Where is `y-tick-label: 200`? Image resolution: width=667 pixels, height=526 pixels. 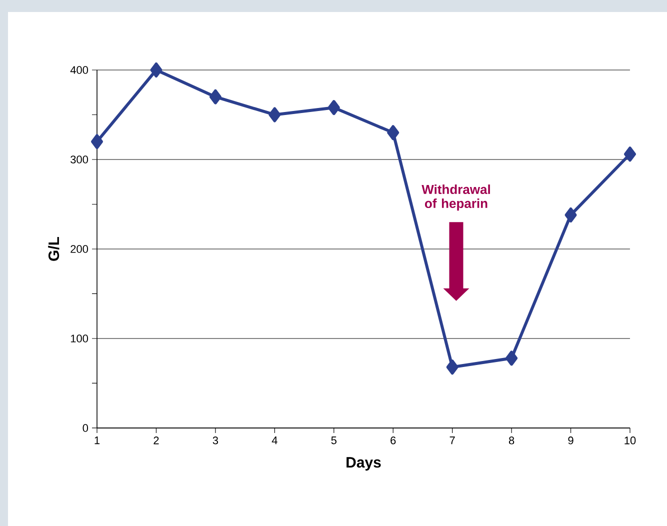
y-tick-label: 200 is located at coordinates (79, 249).